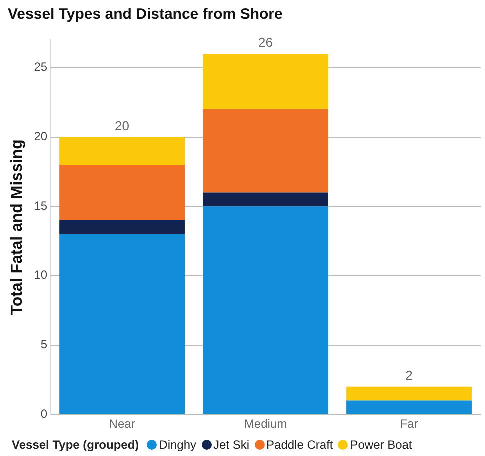 The height and width of the screenshot is (456, 485). I want to click on total-label: 20, so click(122, 126).